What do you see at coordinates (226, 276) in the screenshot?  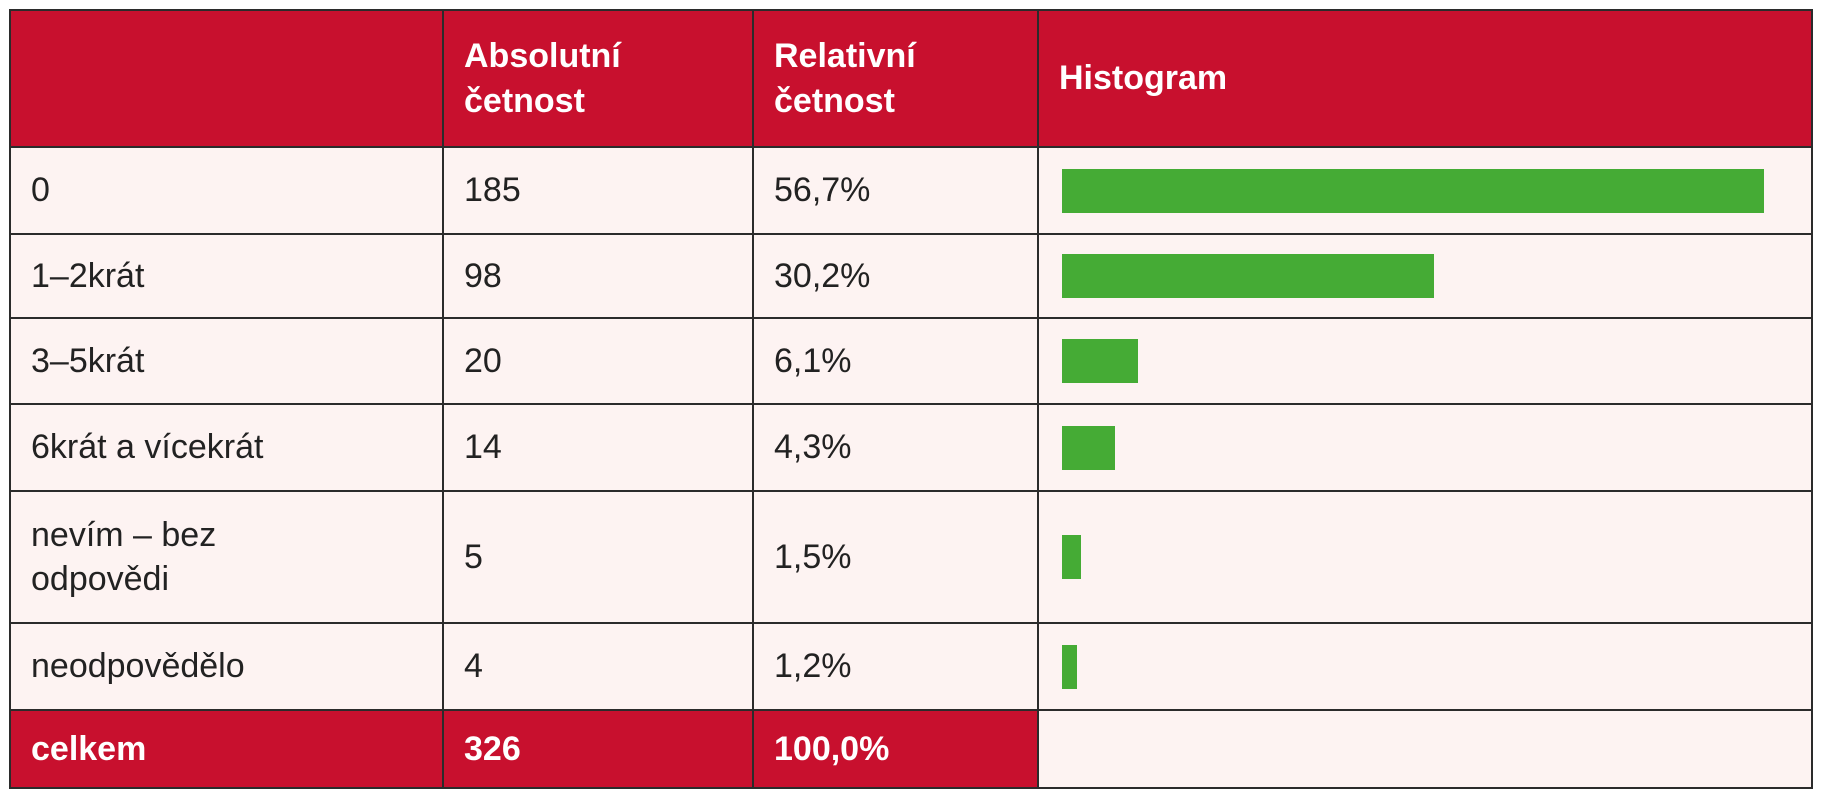 I see `label-cell: 1–2krát` at bounding box center [226, 276].